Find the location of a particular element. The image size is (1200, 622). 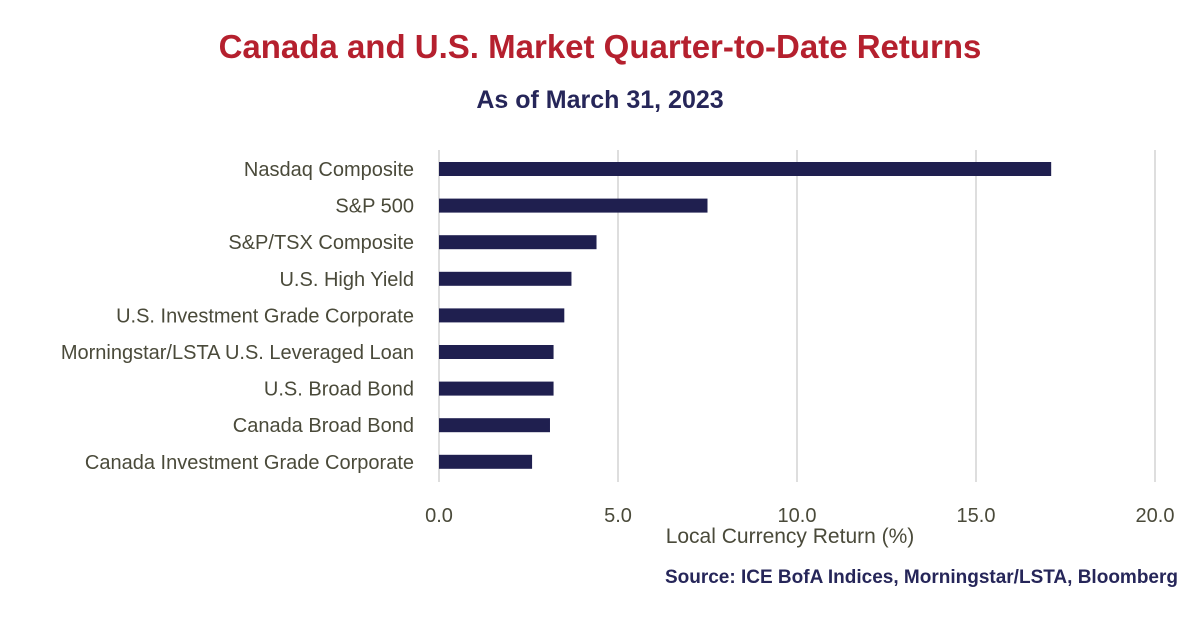

x-axis-title: Local Currency Return (%) is located at coordinates (790, 536).